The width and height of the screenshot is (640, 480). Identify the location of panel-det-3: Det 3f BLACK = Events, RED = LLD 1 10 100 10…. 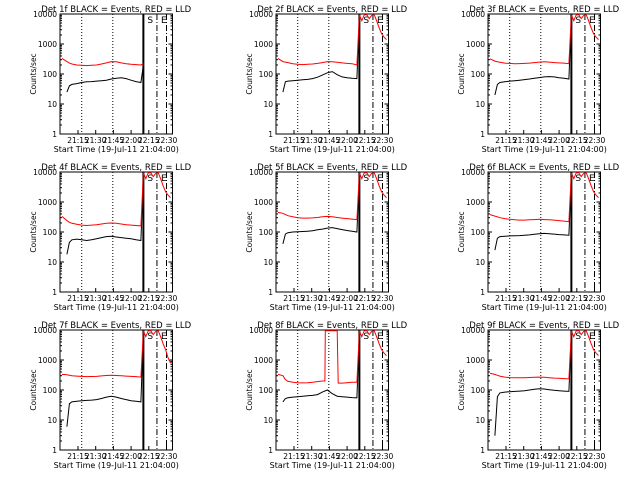
(538, 79).